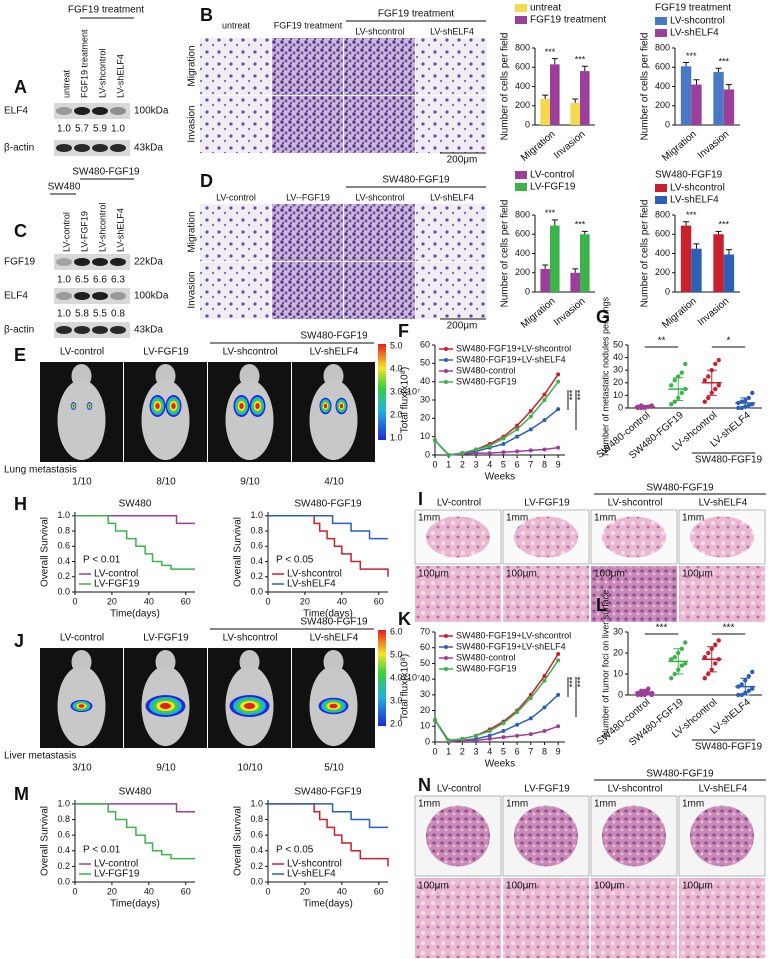 This screenshot has height=959, width=772. I want to click on row-label: Invasion, so click(192, 289).